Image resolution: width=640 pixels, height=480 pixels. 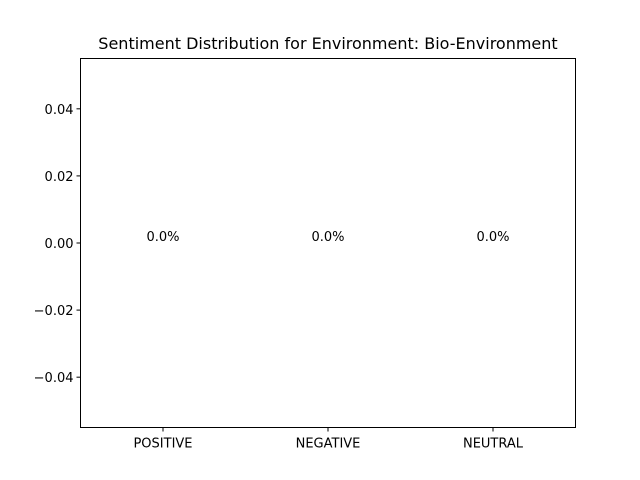 I want to click on data-labels: 0.0% 0.0% 0.0%, so click(x=327, y=237).